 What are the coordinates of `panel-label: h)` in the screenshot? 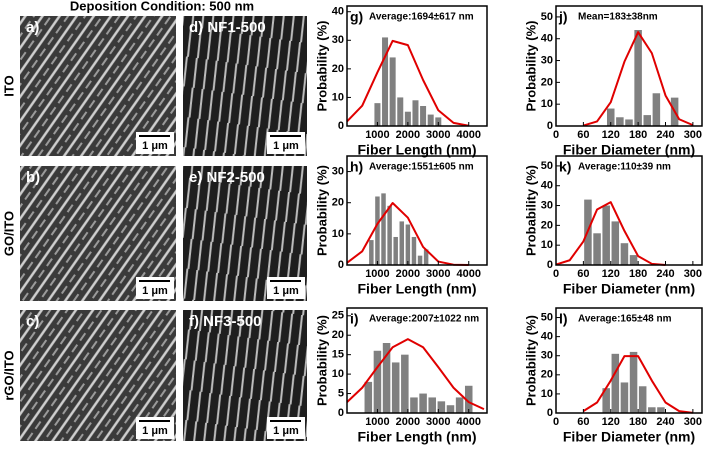 It's located at (356, 167).